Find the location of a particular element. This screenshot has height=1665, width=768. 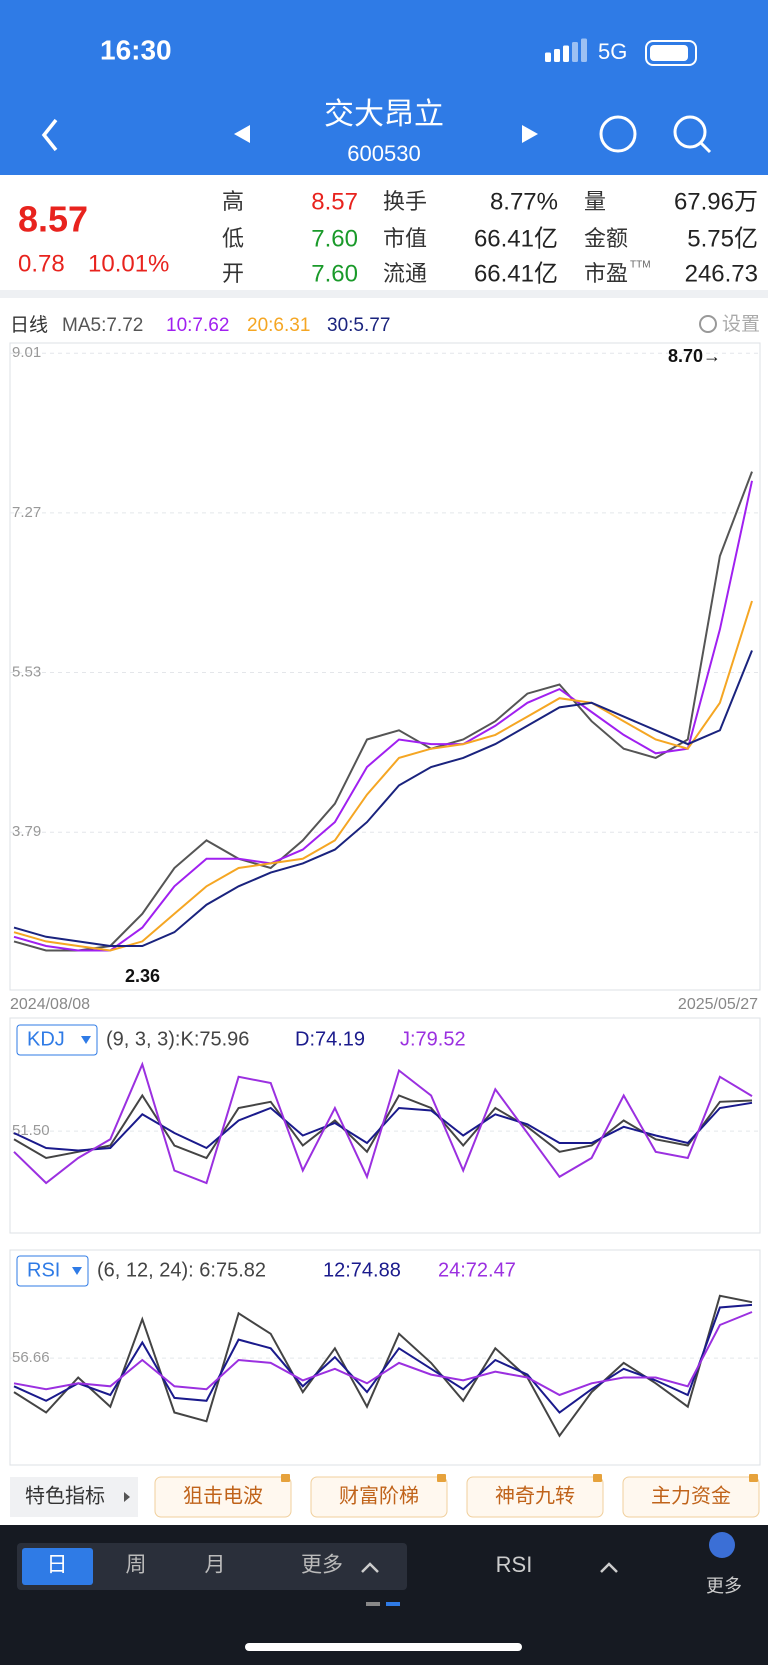

y-tick-label: 7.27 is located at coordinates (26, 512).